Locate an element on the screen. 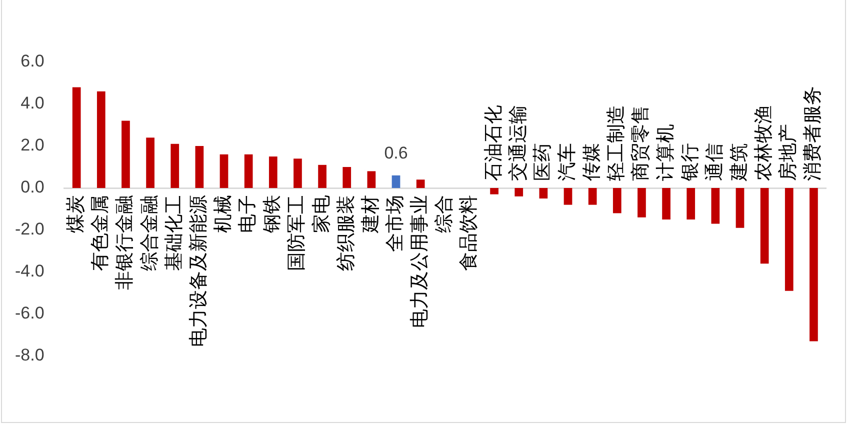 The width and height of the screenshot is (848, 426). x-tick-label: 消费者服务 is located at coordinates (813, 133).